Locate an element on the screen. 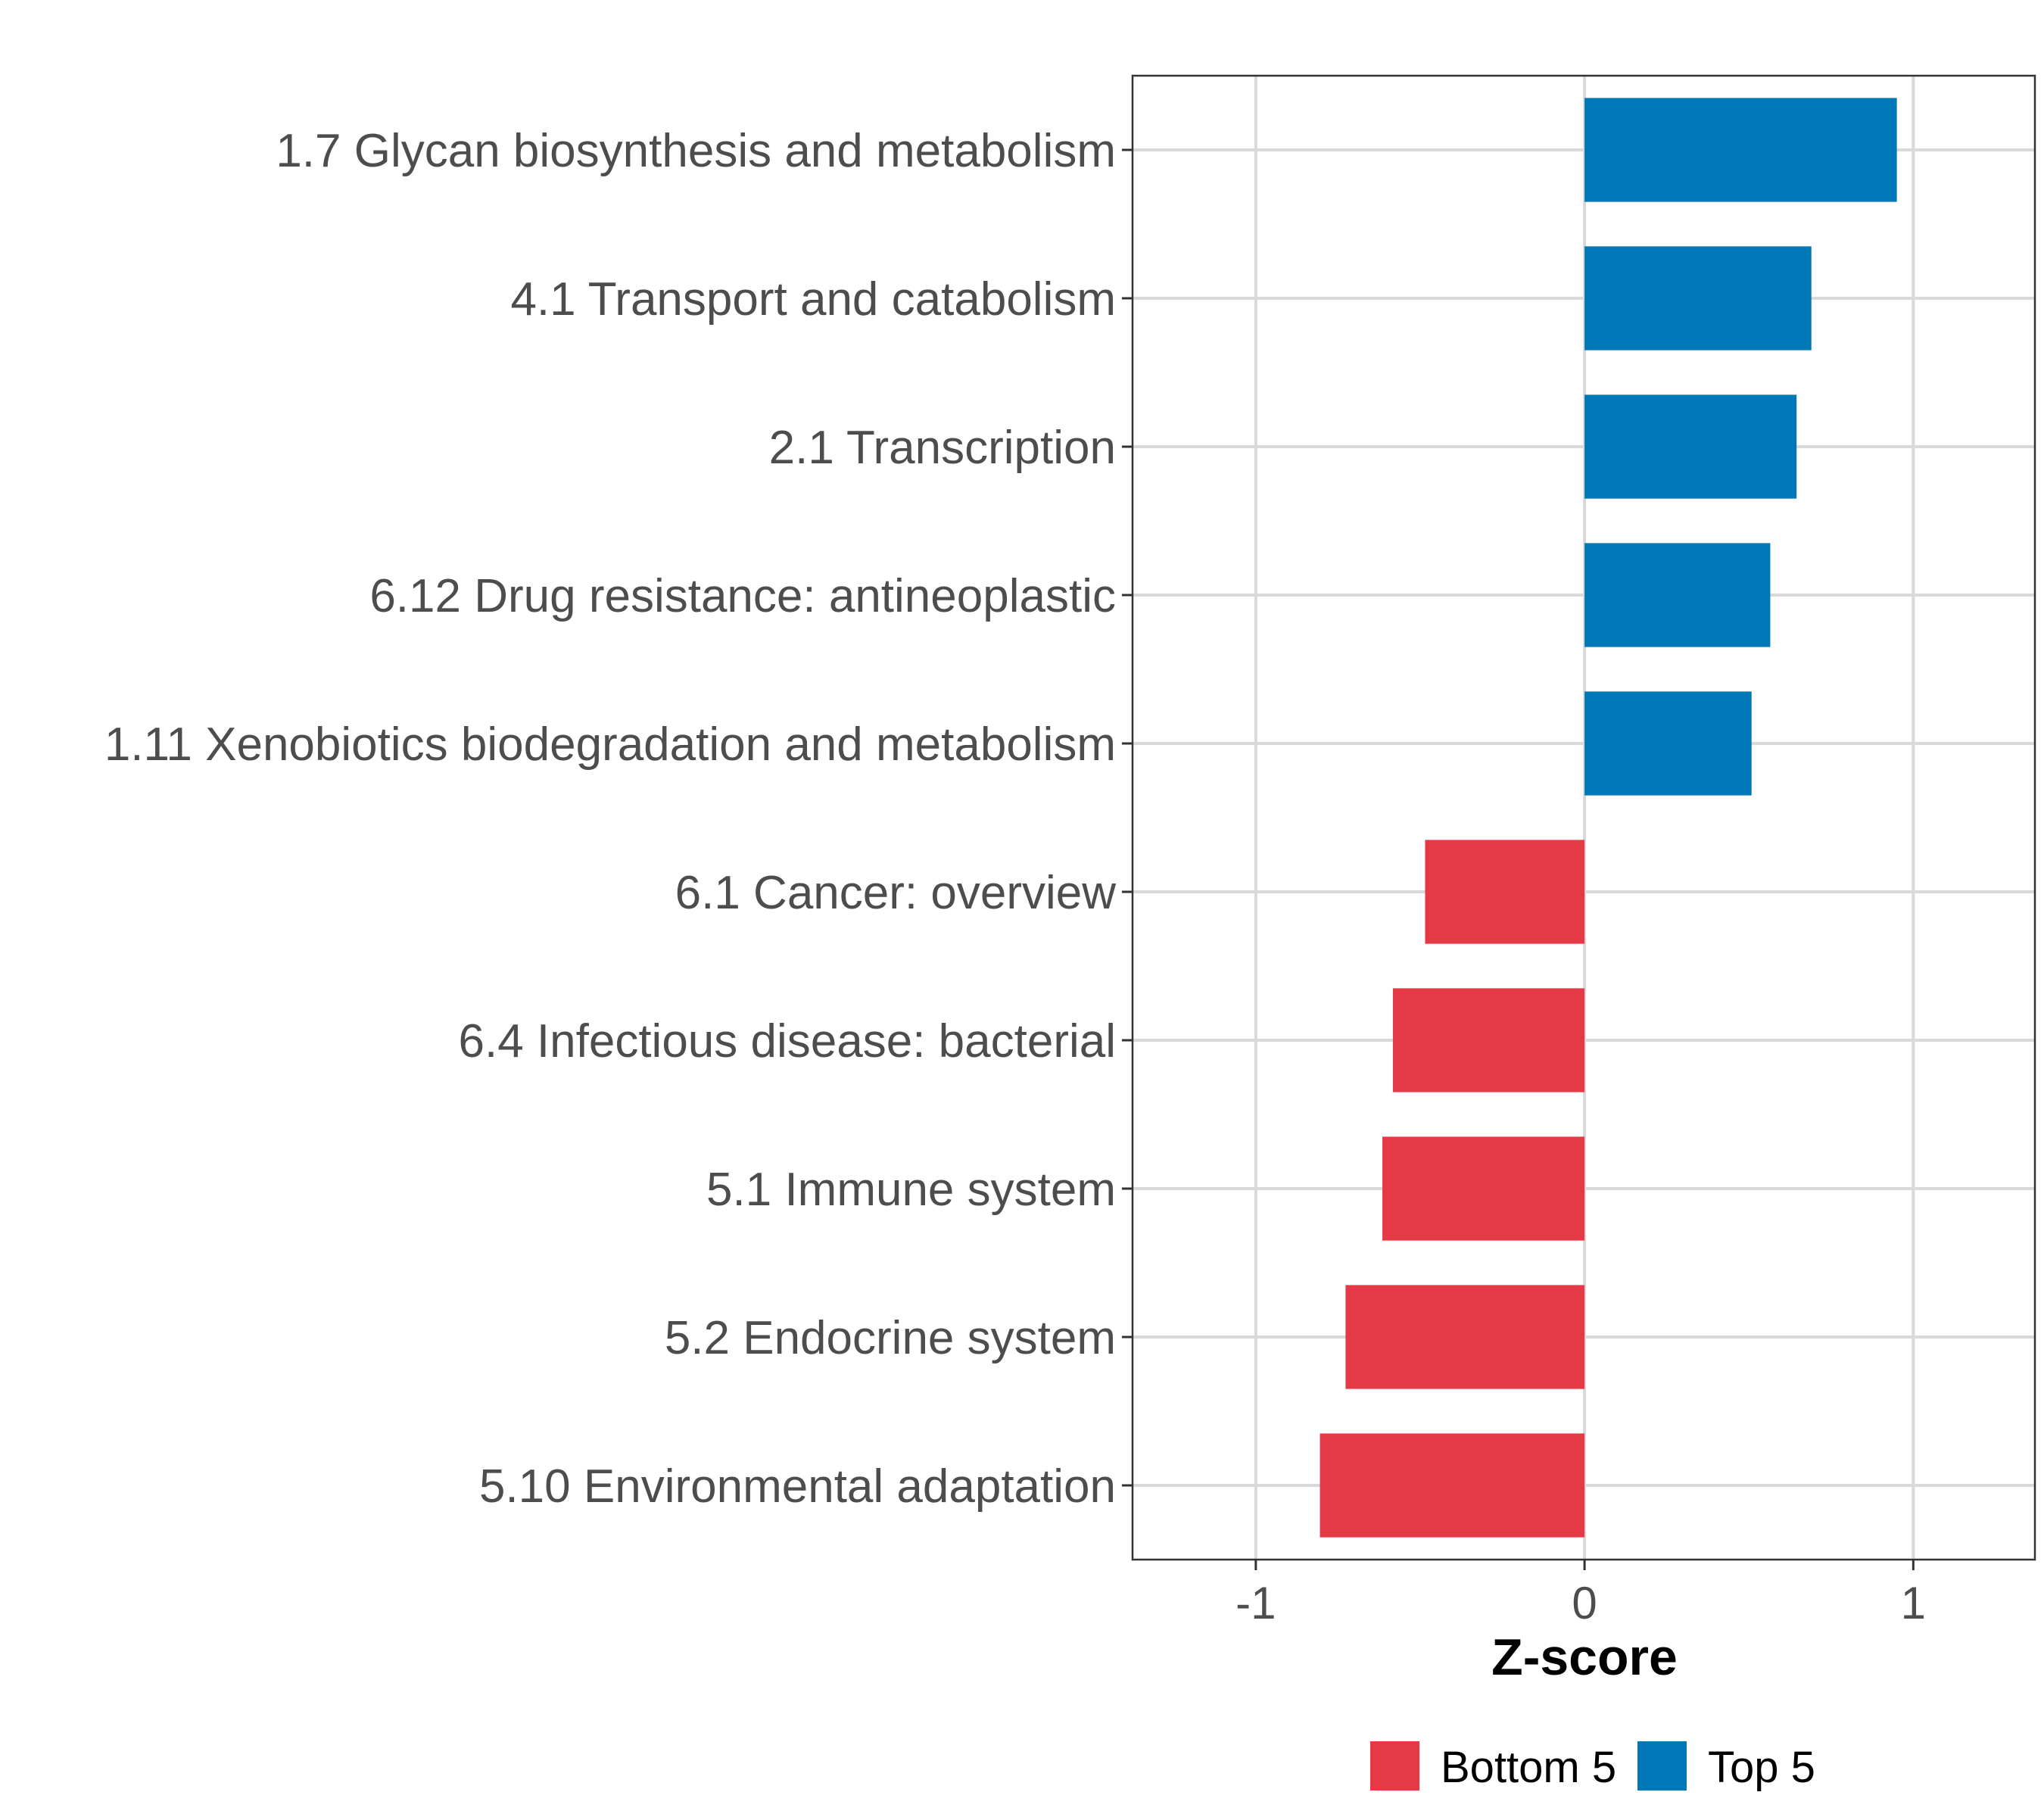 This screenshot has width=2044, height=1817. category-label: 5.2 Endocrine system is located at coordinates (890, 1338).